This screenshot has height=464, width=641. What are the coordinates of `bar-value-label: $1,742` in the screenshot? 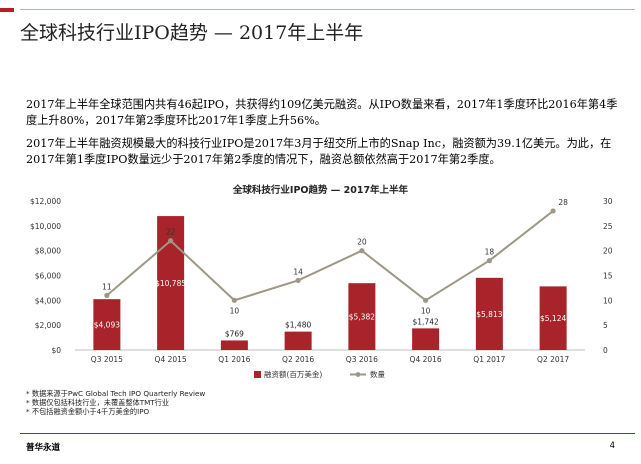 It's located at (426, 321).